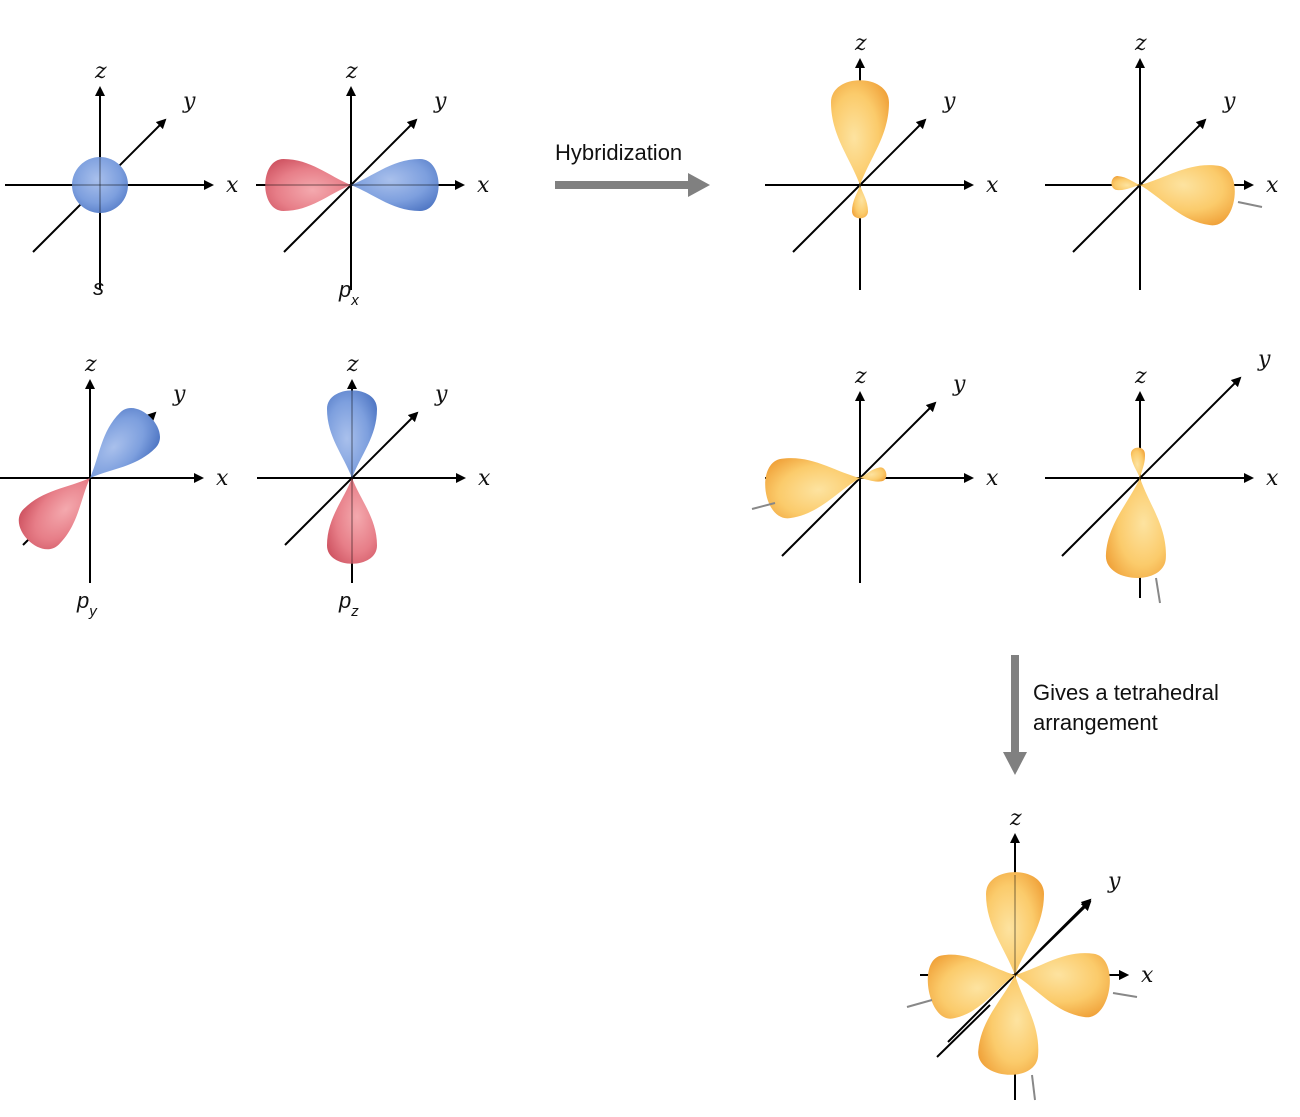  Describe the element at coordinates (1062, 985) in the screenshot. I see `tetrahedral-lobe-right` at that location.